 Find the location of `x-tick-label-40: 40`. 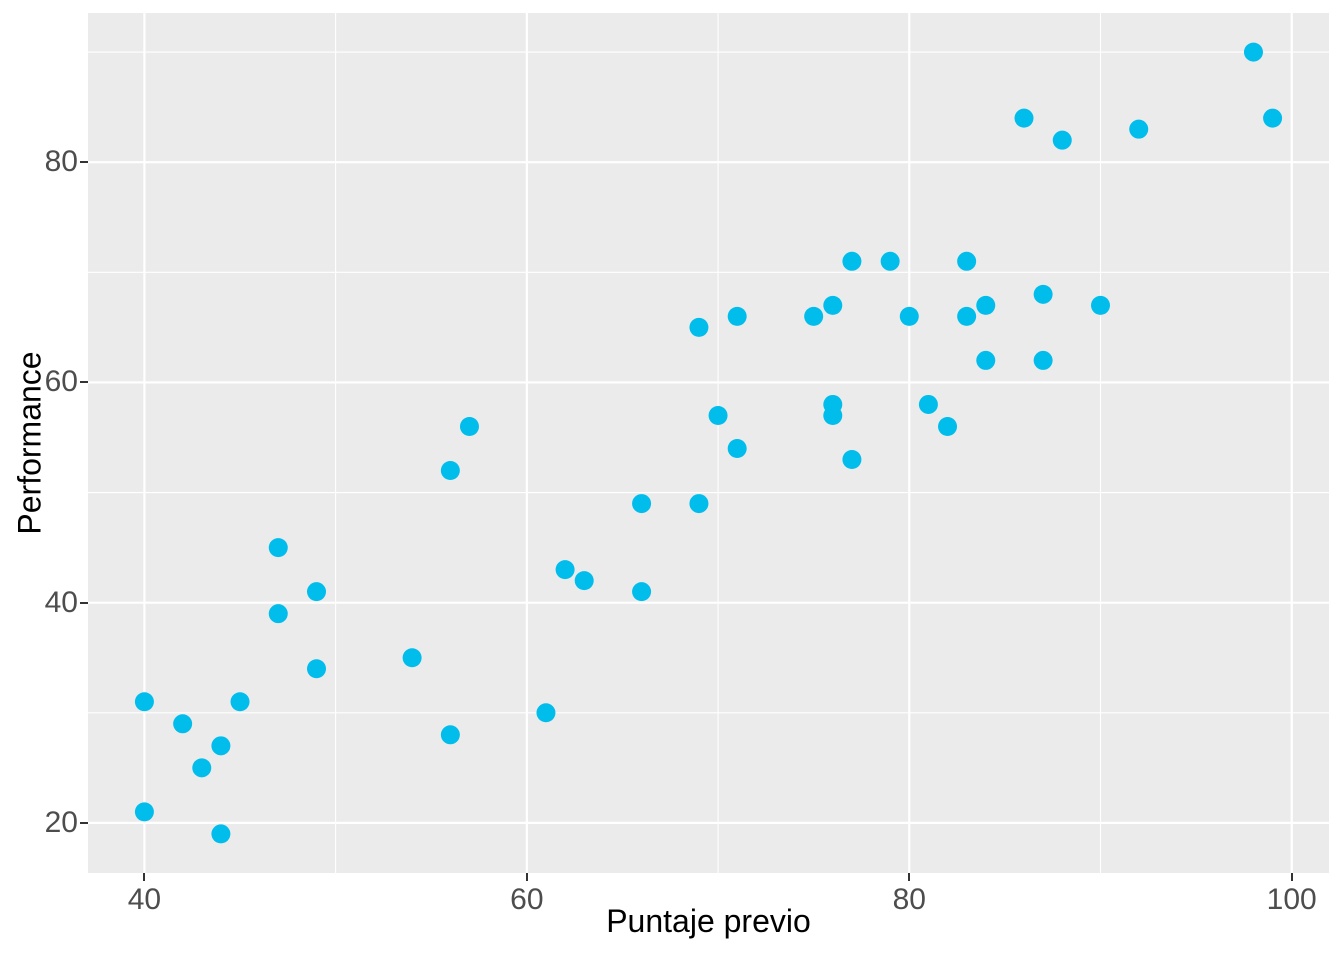

x-tick-label-40: 40 is located at coordinates (144, 899).